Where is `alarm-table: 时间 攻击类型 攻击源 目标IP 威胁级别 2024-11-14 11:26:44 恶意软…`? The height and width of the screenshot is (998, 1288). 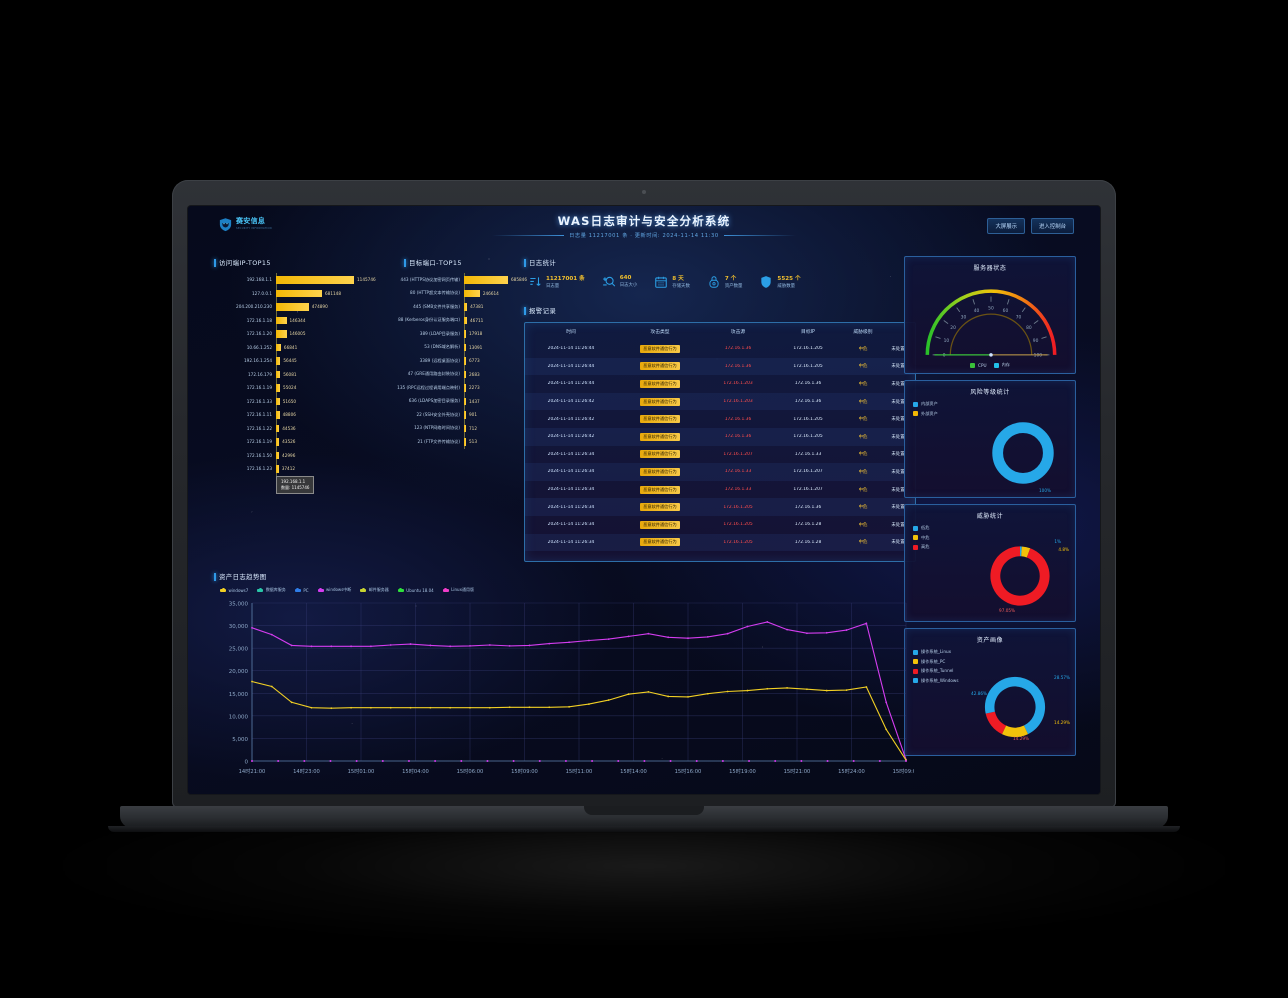
alarm-table: 时间 攻击类型 攻击源 目标IP 威胁级别 2024-11-14 11:26:44 恶意软… is located at coordinates (720, 442).